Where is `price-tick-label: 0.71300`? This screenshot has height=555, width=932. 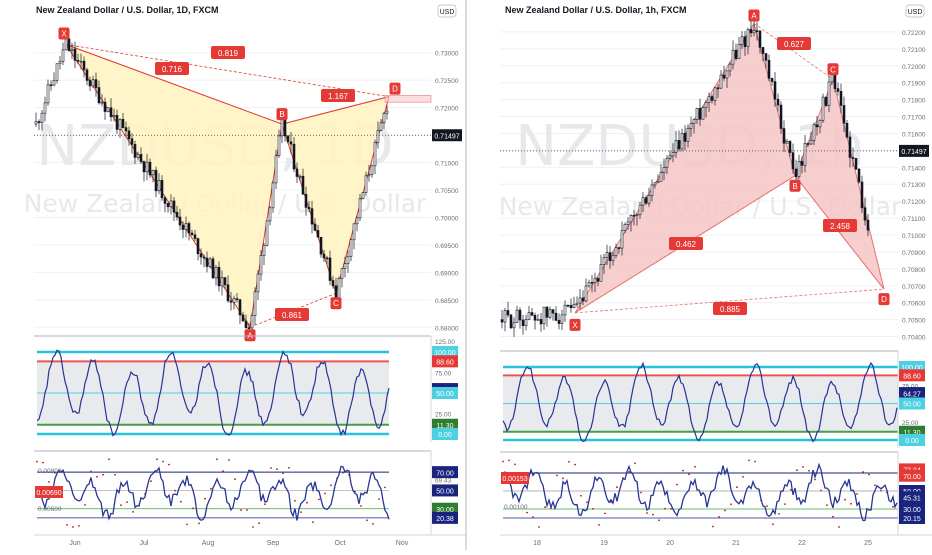
price-tick-label: 0.71300 is located at coordinates (914, 185).